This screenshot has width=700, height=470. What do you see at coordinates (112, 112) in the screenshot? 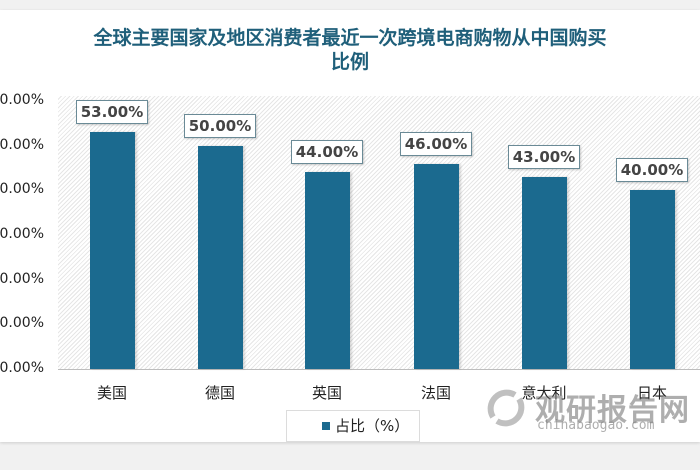
I see `data-label: 53.00%` at bounding box center [112, 112].